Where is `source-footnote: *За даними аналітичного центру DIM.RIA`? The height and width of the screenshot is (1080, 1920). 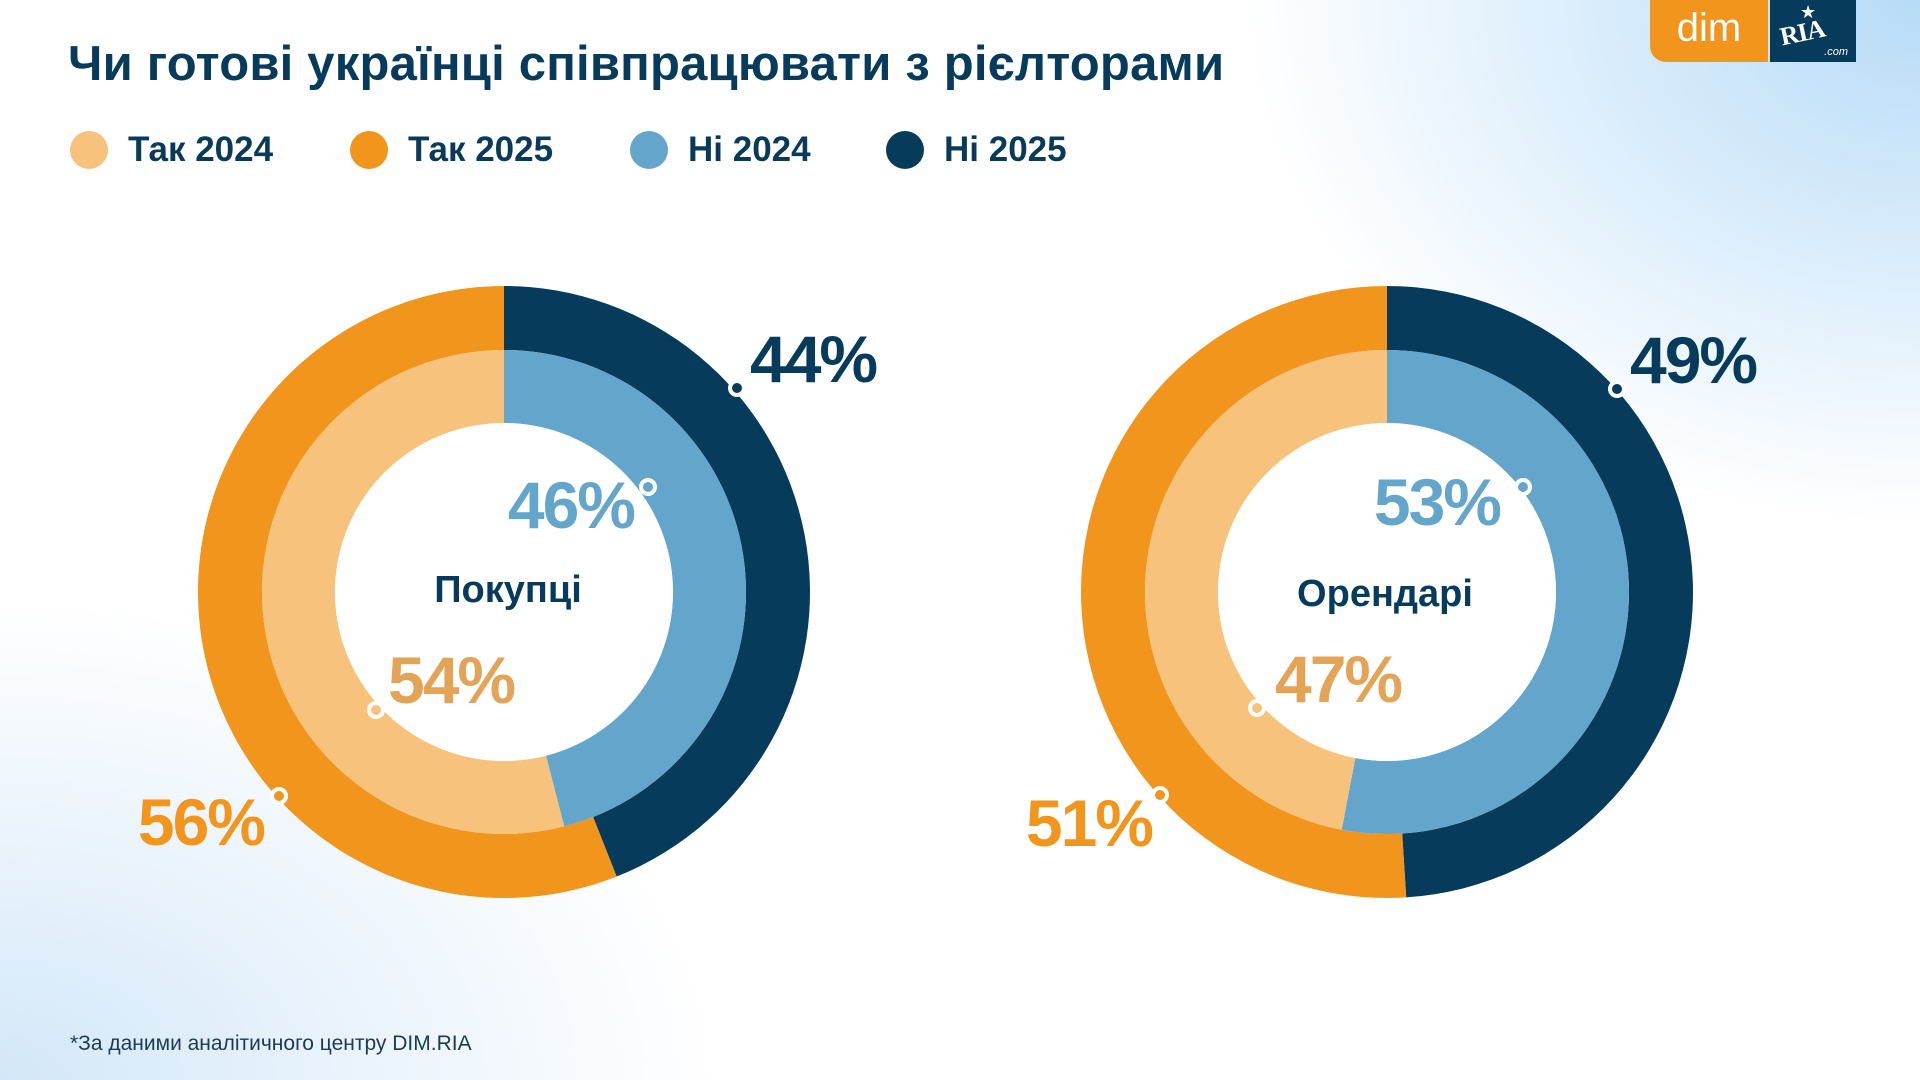
source-footnote: *За даними аналітичного центру DIM.RIA is located at coordinates (271, 1043).